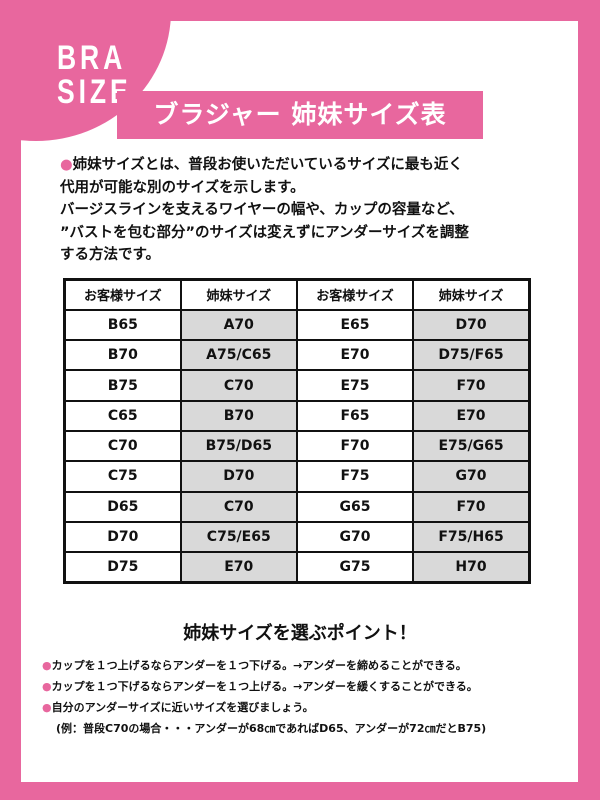 The height and width of the screenshot is (800, 600). Describe the element at coordinates (92, 58) in the screenshot. I see `logo-line1: BRA` at that location.